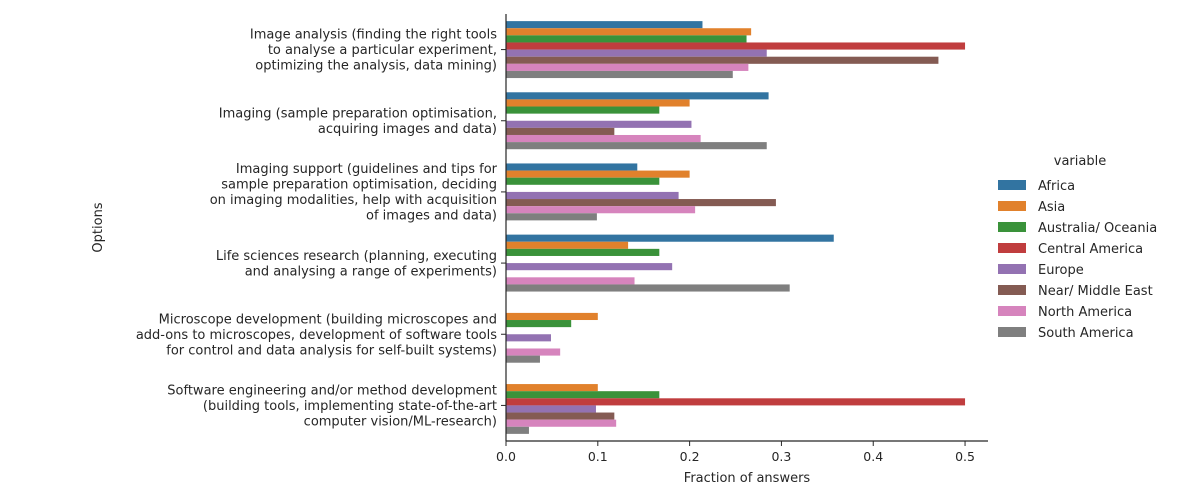 The height and width of the screenshot is (500, 1177). What do you see at coordinates (376, 66) in the screenshot?
I see `category-label: optimizing the analysis, data mining)` at bounding box center [376, 66].